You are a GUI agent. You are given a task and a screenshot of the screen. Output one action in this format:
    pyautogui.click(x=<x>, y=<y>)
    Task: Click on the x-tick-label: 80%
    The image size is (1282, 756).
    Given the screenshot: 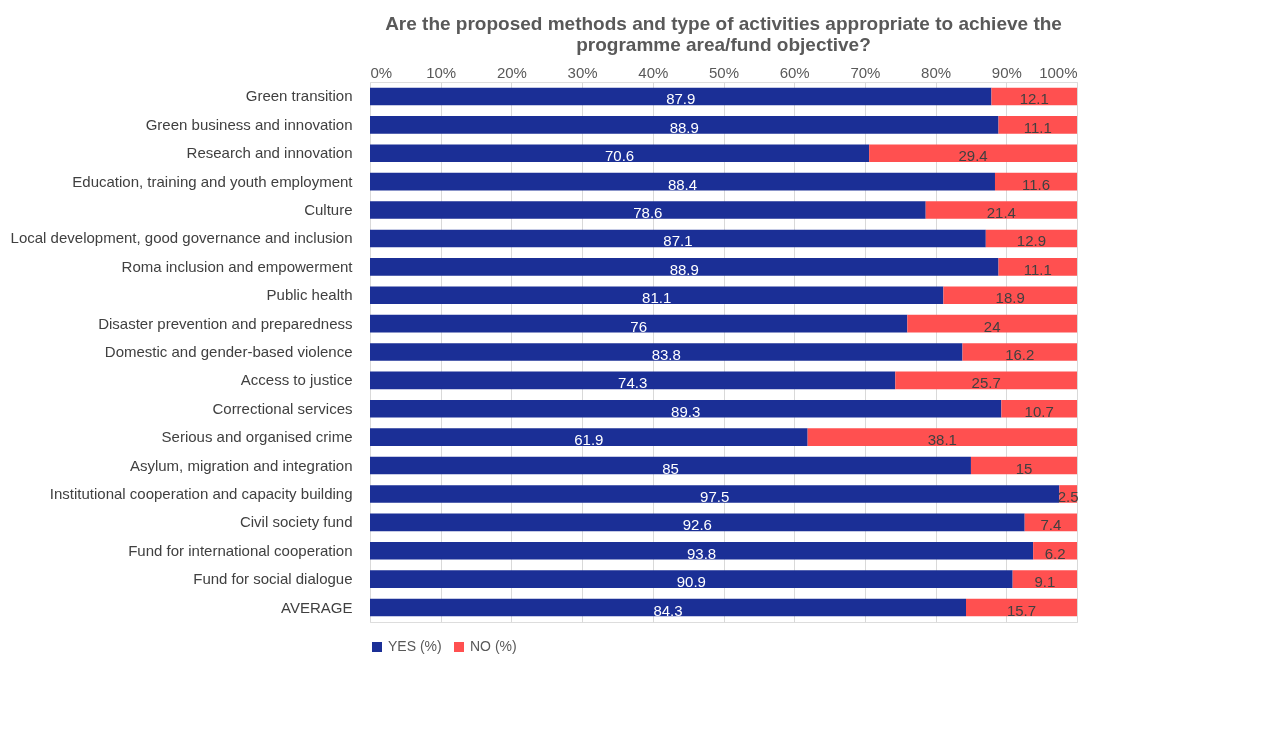 What is the action you would take?
    pyautogui.click(x=936, y=72)
    